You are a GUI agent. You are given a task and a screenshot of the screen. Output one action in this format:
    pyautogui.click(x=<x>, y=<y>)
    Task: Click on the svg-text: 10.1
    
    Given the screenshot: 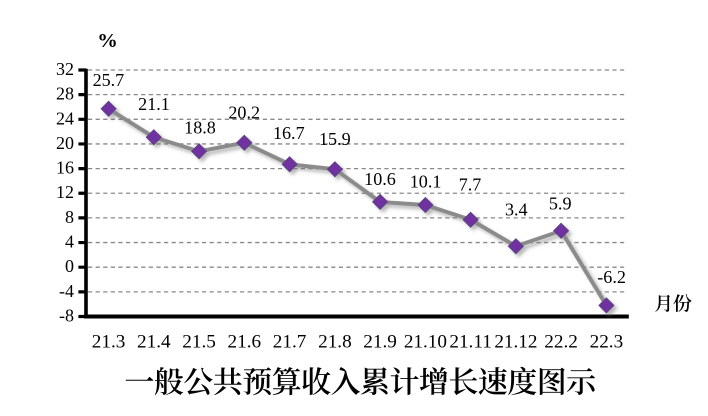 What is the action you would take?
    pyautogui.click(x=426, y=181)
    